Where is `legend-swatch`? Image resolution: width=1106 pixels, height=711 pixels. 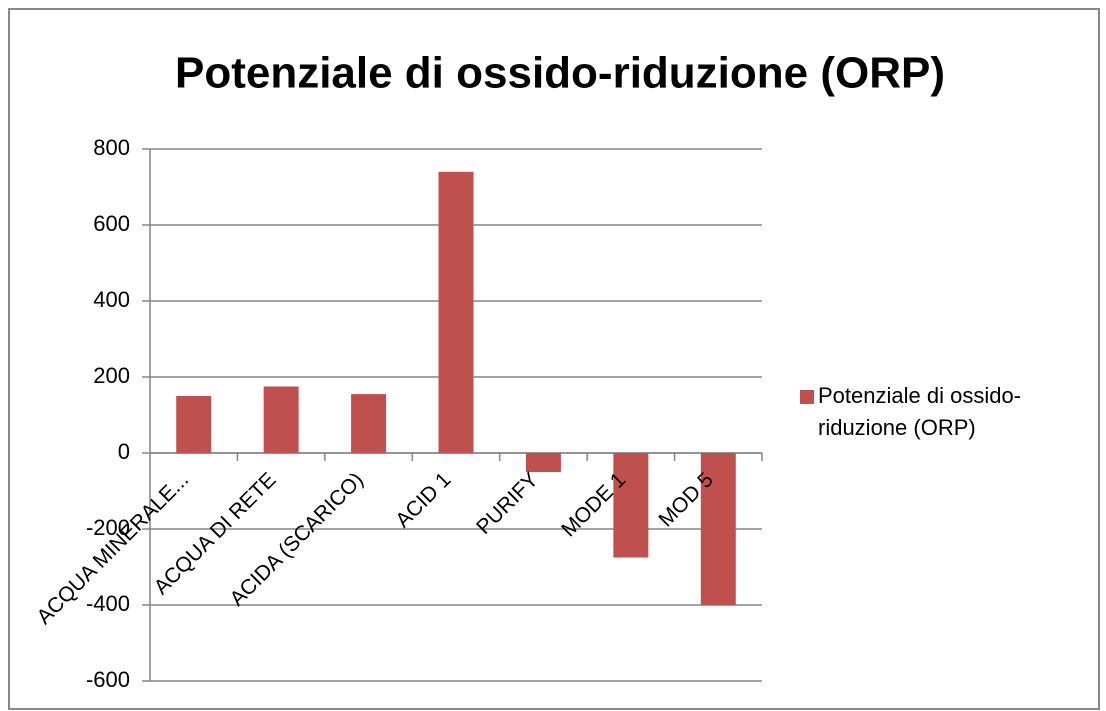
legend-swatch is located at coordinates (807, 397).